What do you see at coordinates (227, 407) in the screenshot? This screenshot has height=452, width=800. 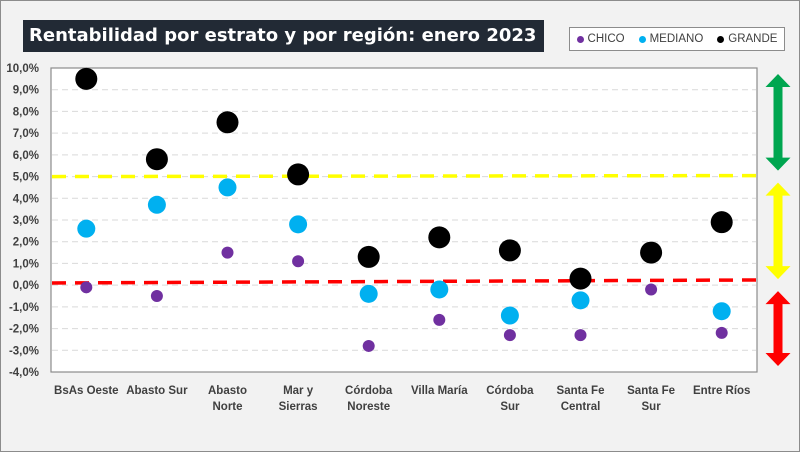 I see `x-tick-label-line: Norte` at bounding box center [227, 407].